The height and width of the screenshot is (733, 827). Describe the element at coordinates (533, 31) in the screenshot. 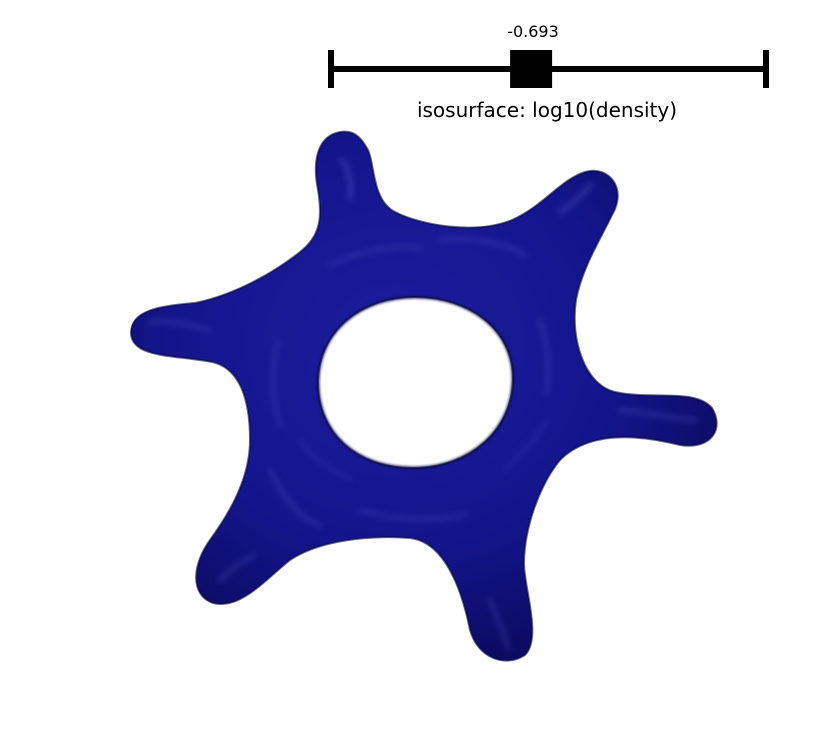

I see `slider-value-label: -0.693` at that location.